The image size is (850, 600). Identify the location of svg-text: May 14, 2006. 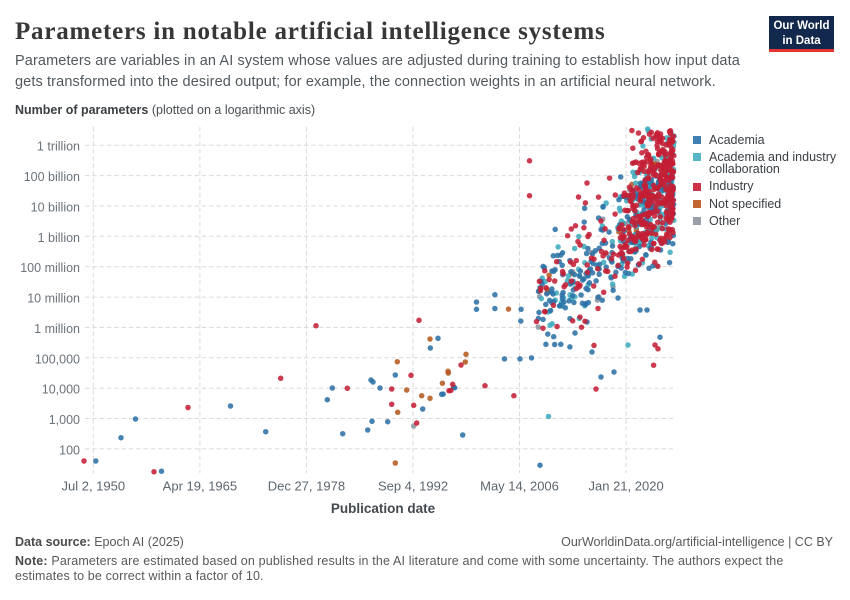
(519, 486).